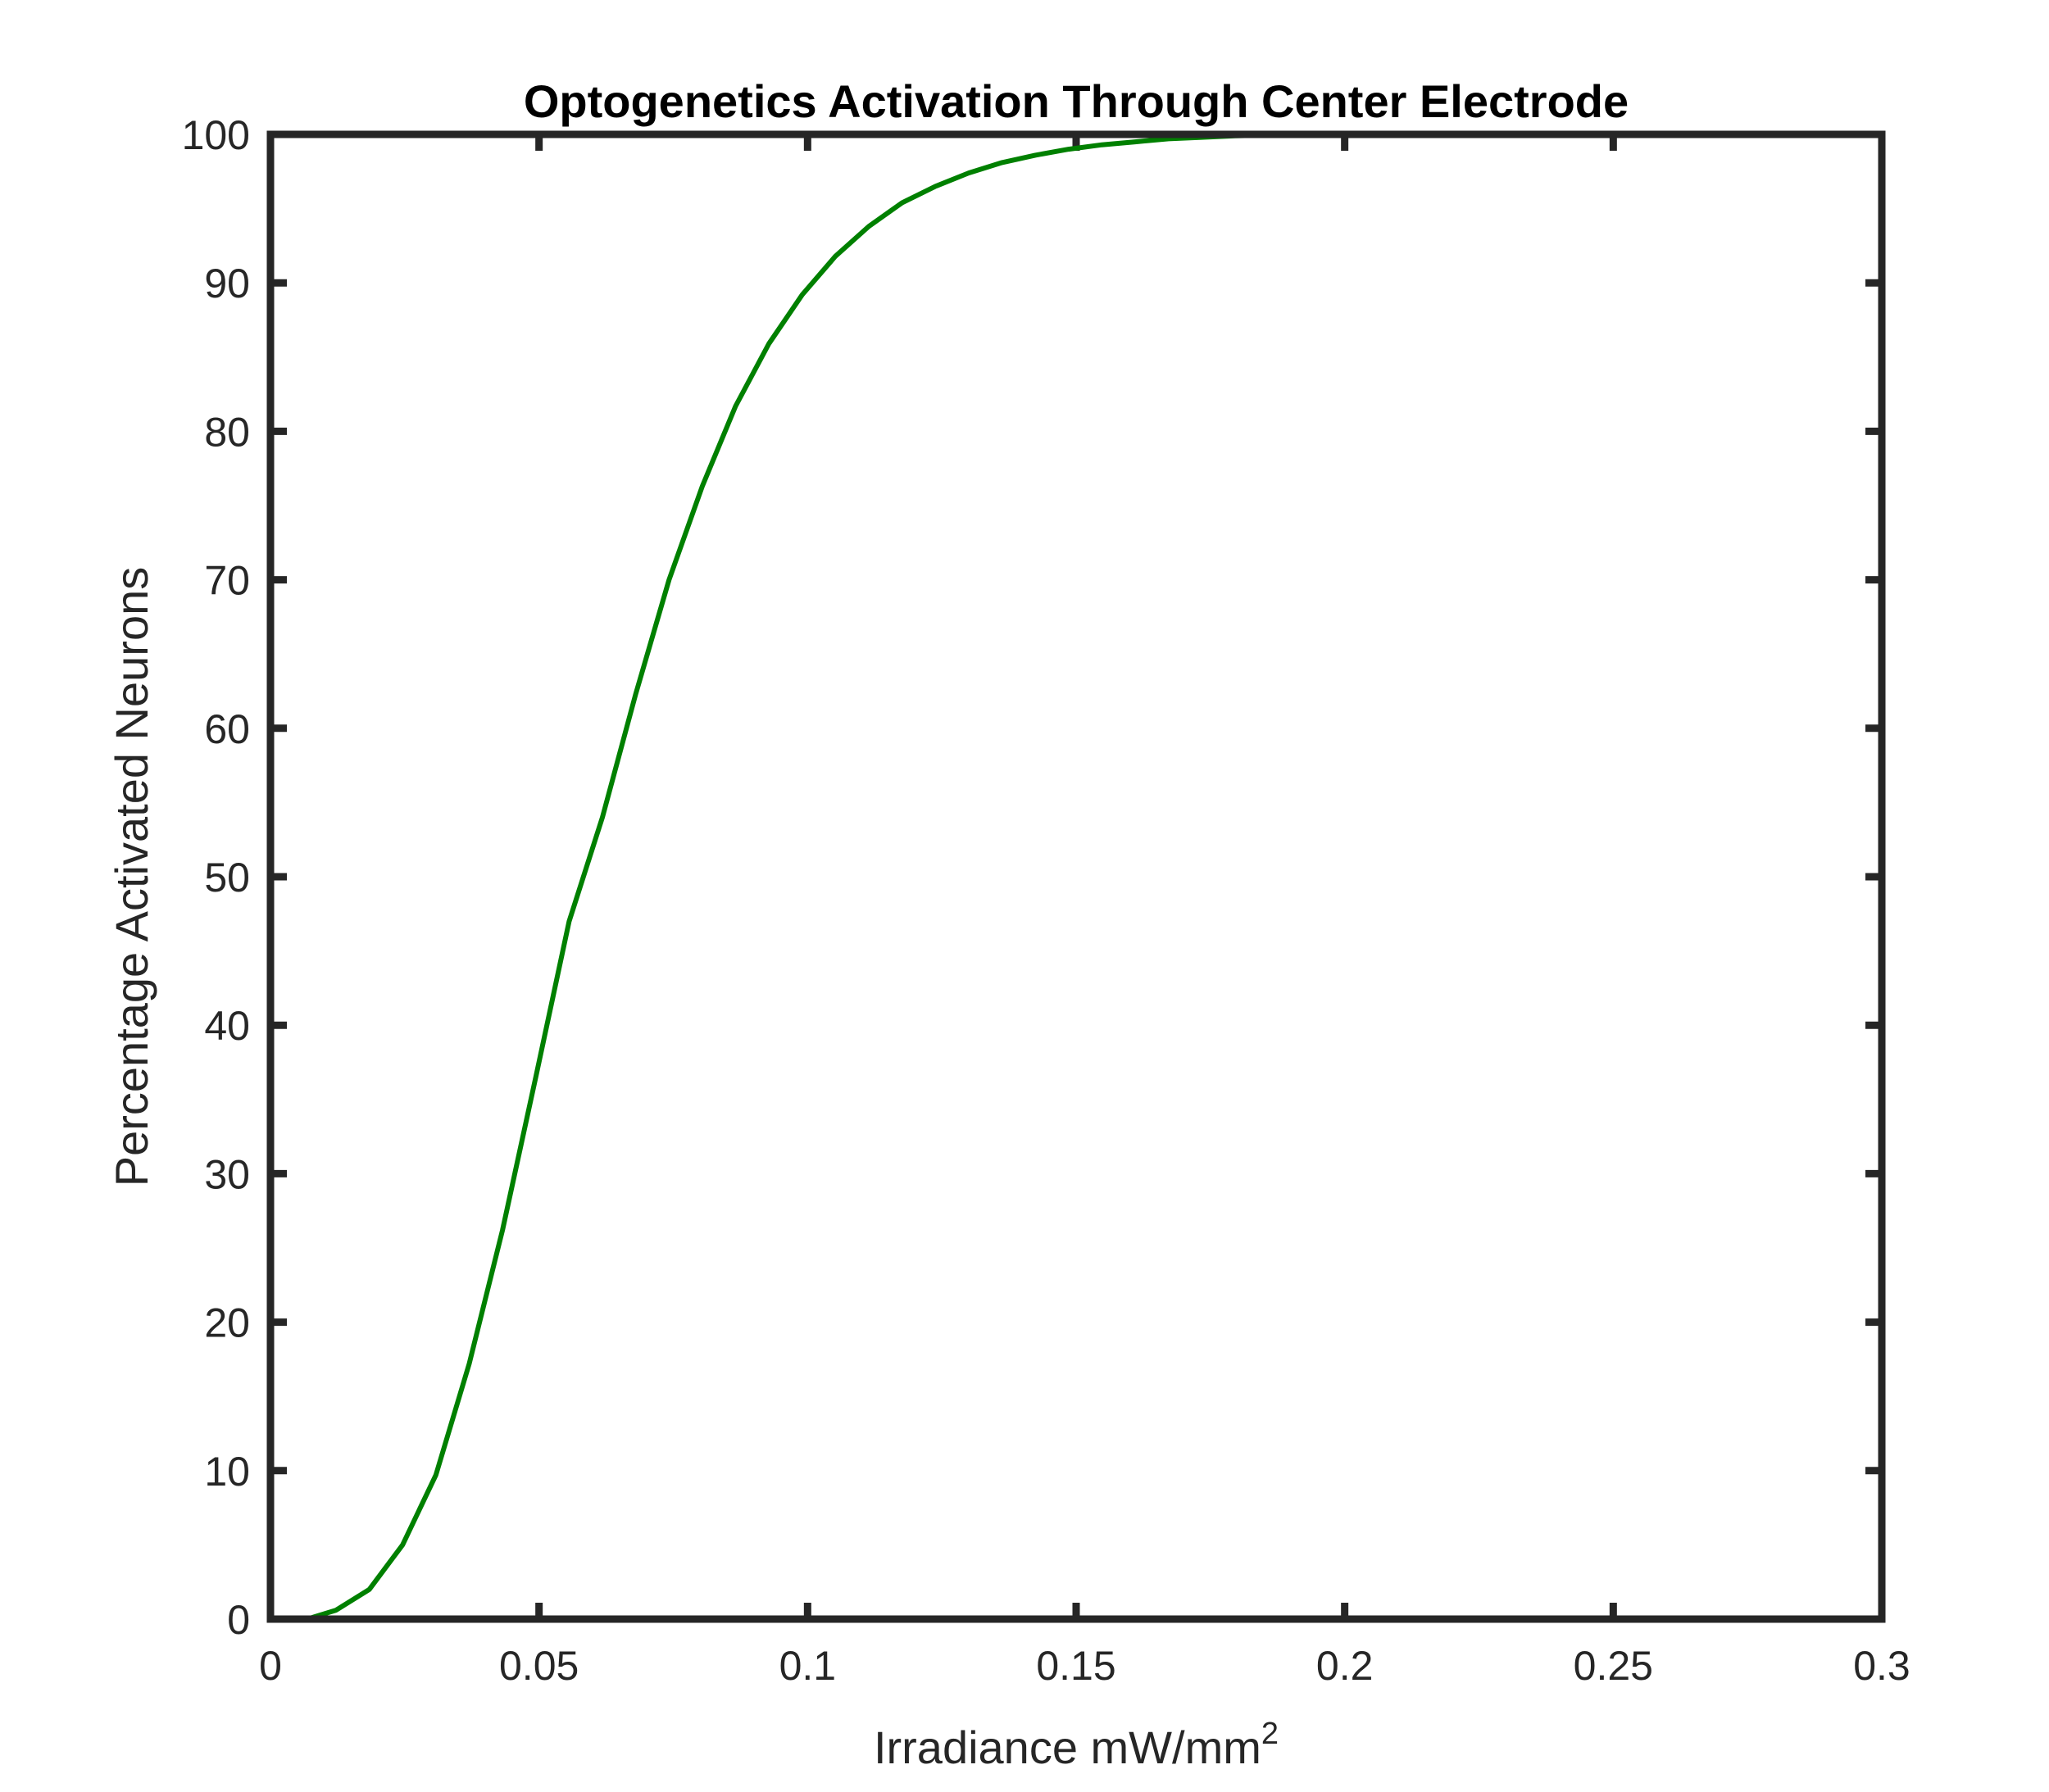 The height and width of the screenshot is (1792, 2049). Describe the element at coordinates (1613, 1666) in the screenshot. I see `x-tick-label: 0.25` at that location.